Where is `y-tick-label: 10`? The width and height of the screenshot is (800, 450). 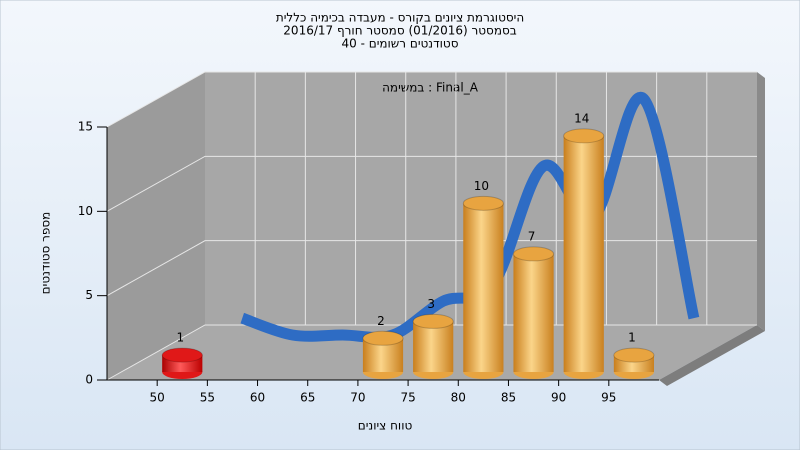 y-tick-label: 10 is located at coordinates (85, 211).